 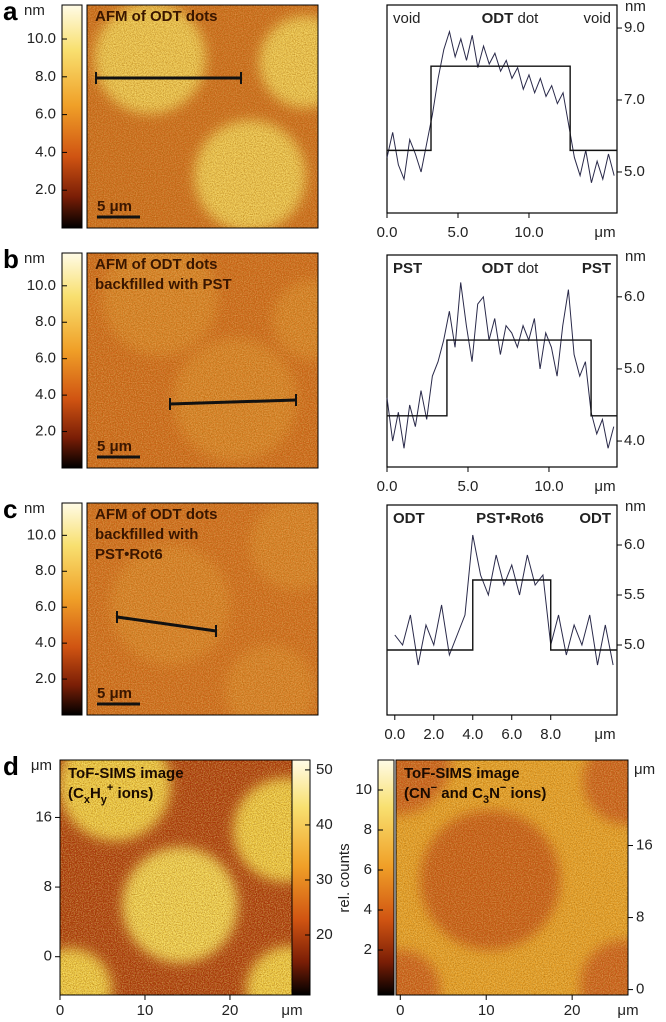 I want to click on colorbar-tick-label: 20, so click(x=324, y=934).